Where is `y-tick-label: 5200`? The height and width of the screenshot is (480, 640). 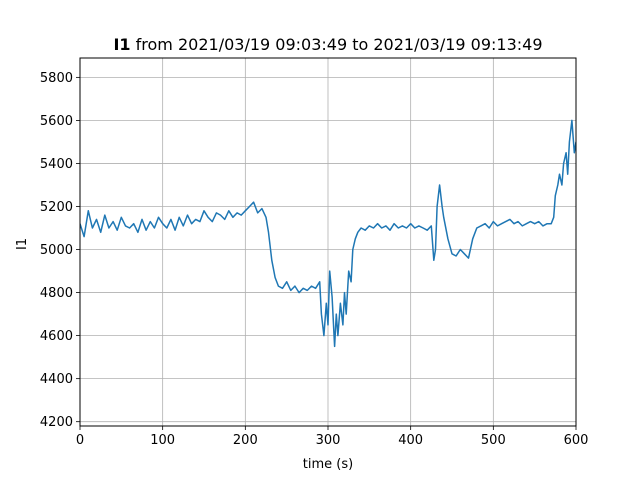
y-tick-label: 5200 is located at coordinates (56, 207).